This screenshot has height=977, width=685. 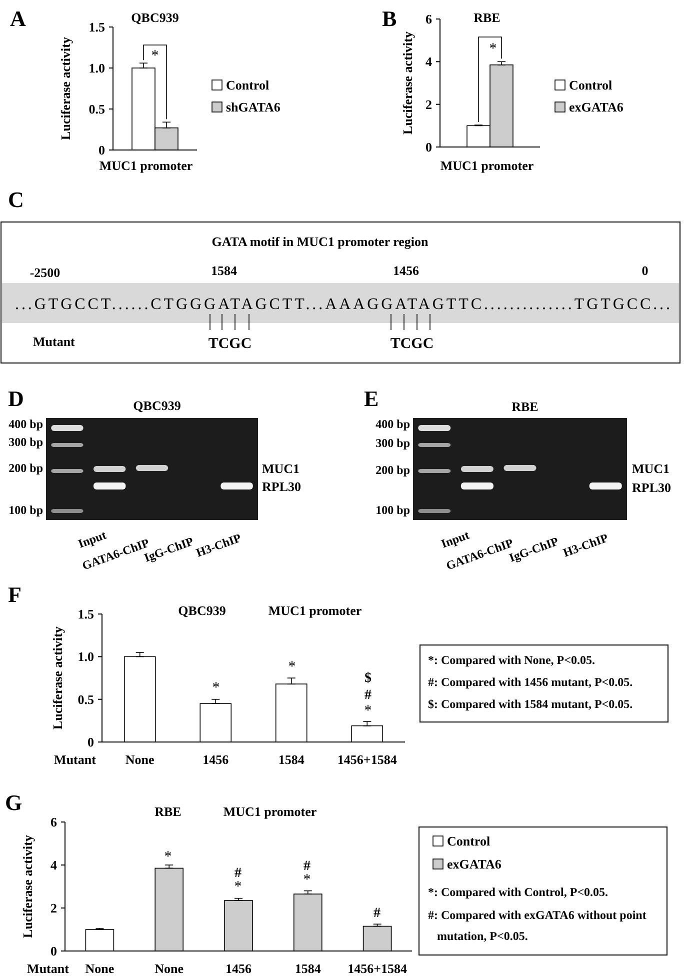 What do you see at coordinates (321, 241) in the screenshot?
I see `text: GATA motif in MUC1 promoter region` at bounding box center [321, 241].